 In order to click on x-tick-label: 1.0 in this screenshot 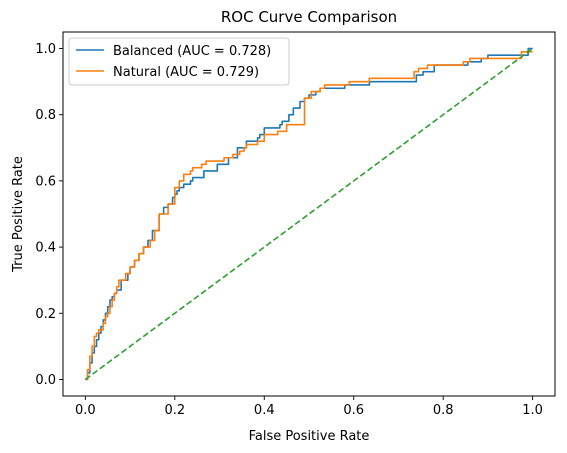, I will do `click(532, 410)`.